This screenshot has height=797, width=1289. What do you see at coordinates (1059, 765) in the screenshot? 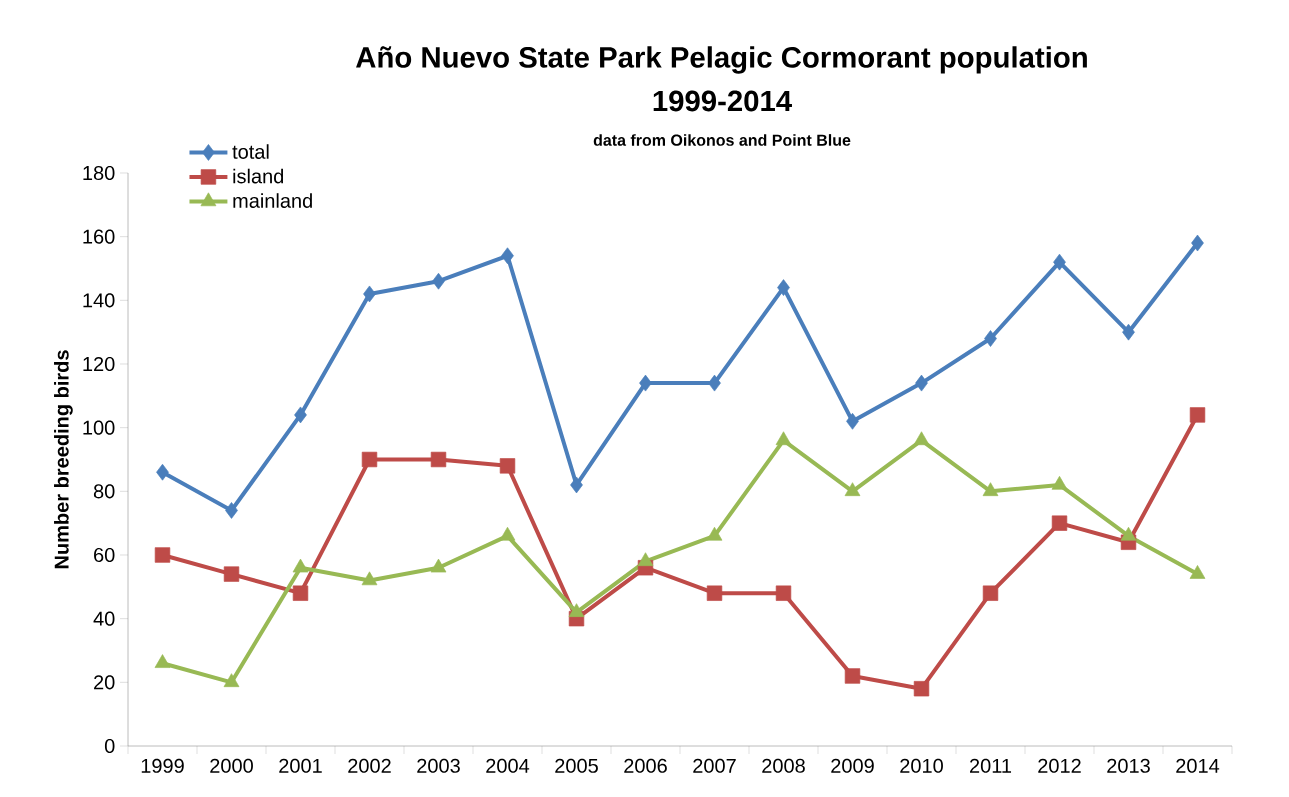
I see `x-tick-label: 2012` at bounding box center [1059, 765].